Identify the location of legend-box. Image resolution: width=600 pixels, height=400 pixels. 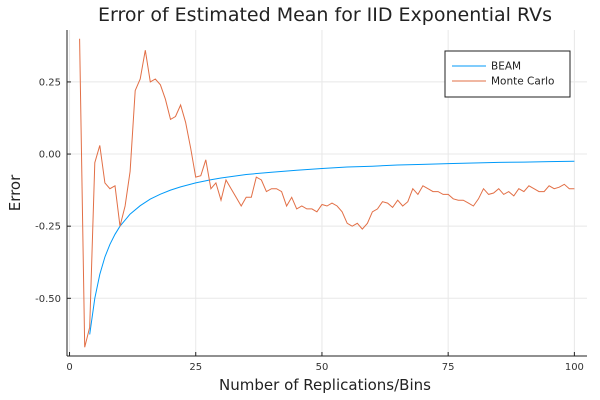
(507, 74).